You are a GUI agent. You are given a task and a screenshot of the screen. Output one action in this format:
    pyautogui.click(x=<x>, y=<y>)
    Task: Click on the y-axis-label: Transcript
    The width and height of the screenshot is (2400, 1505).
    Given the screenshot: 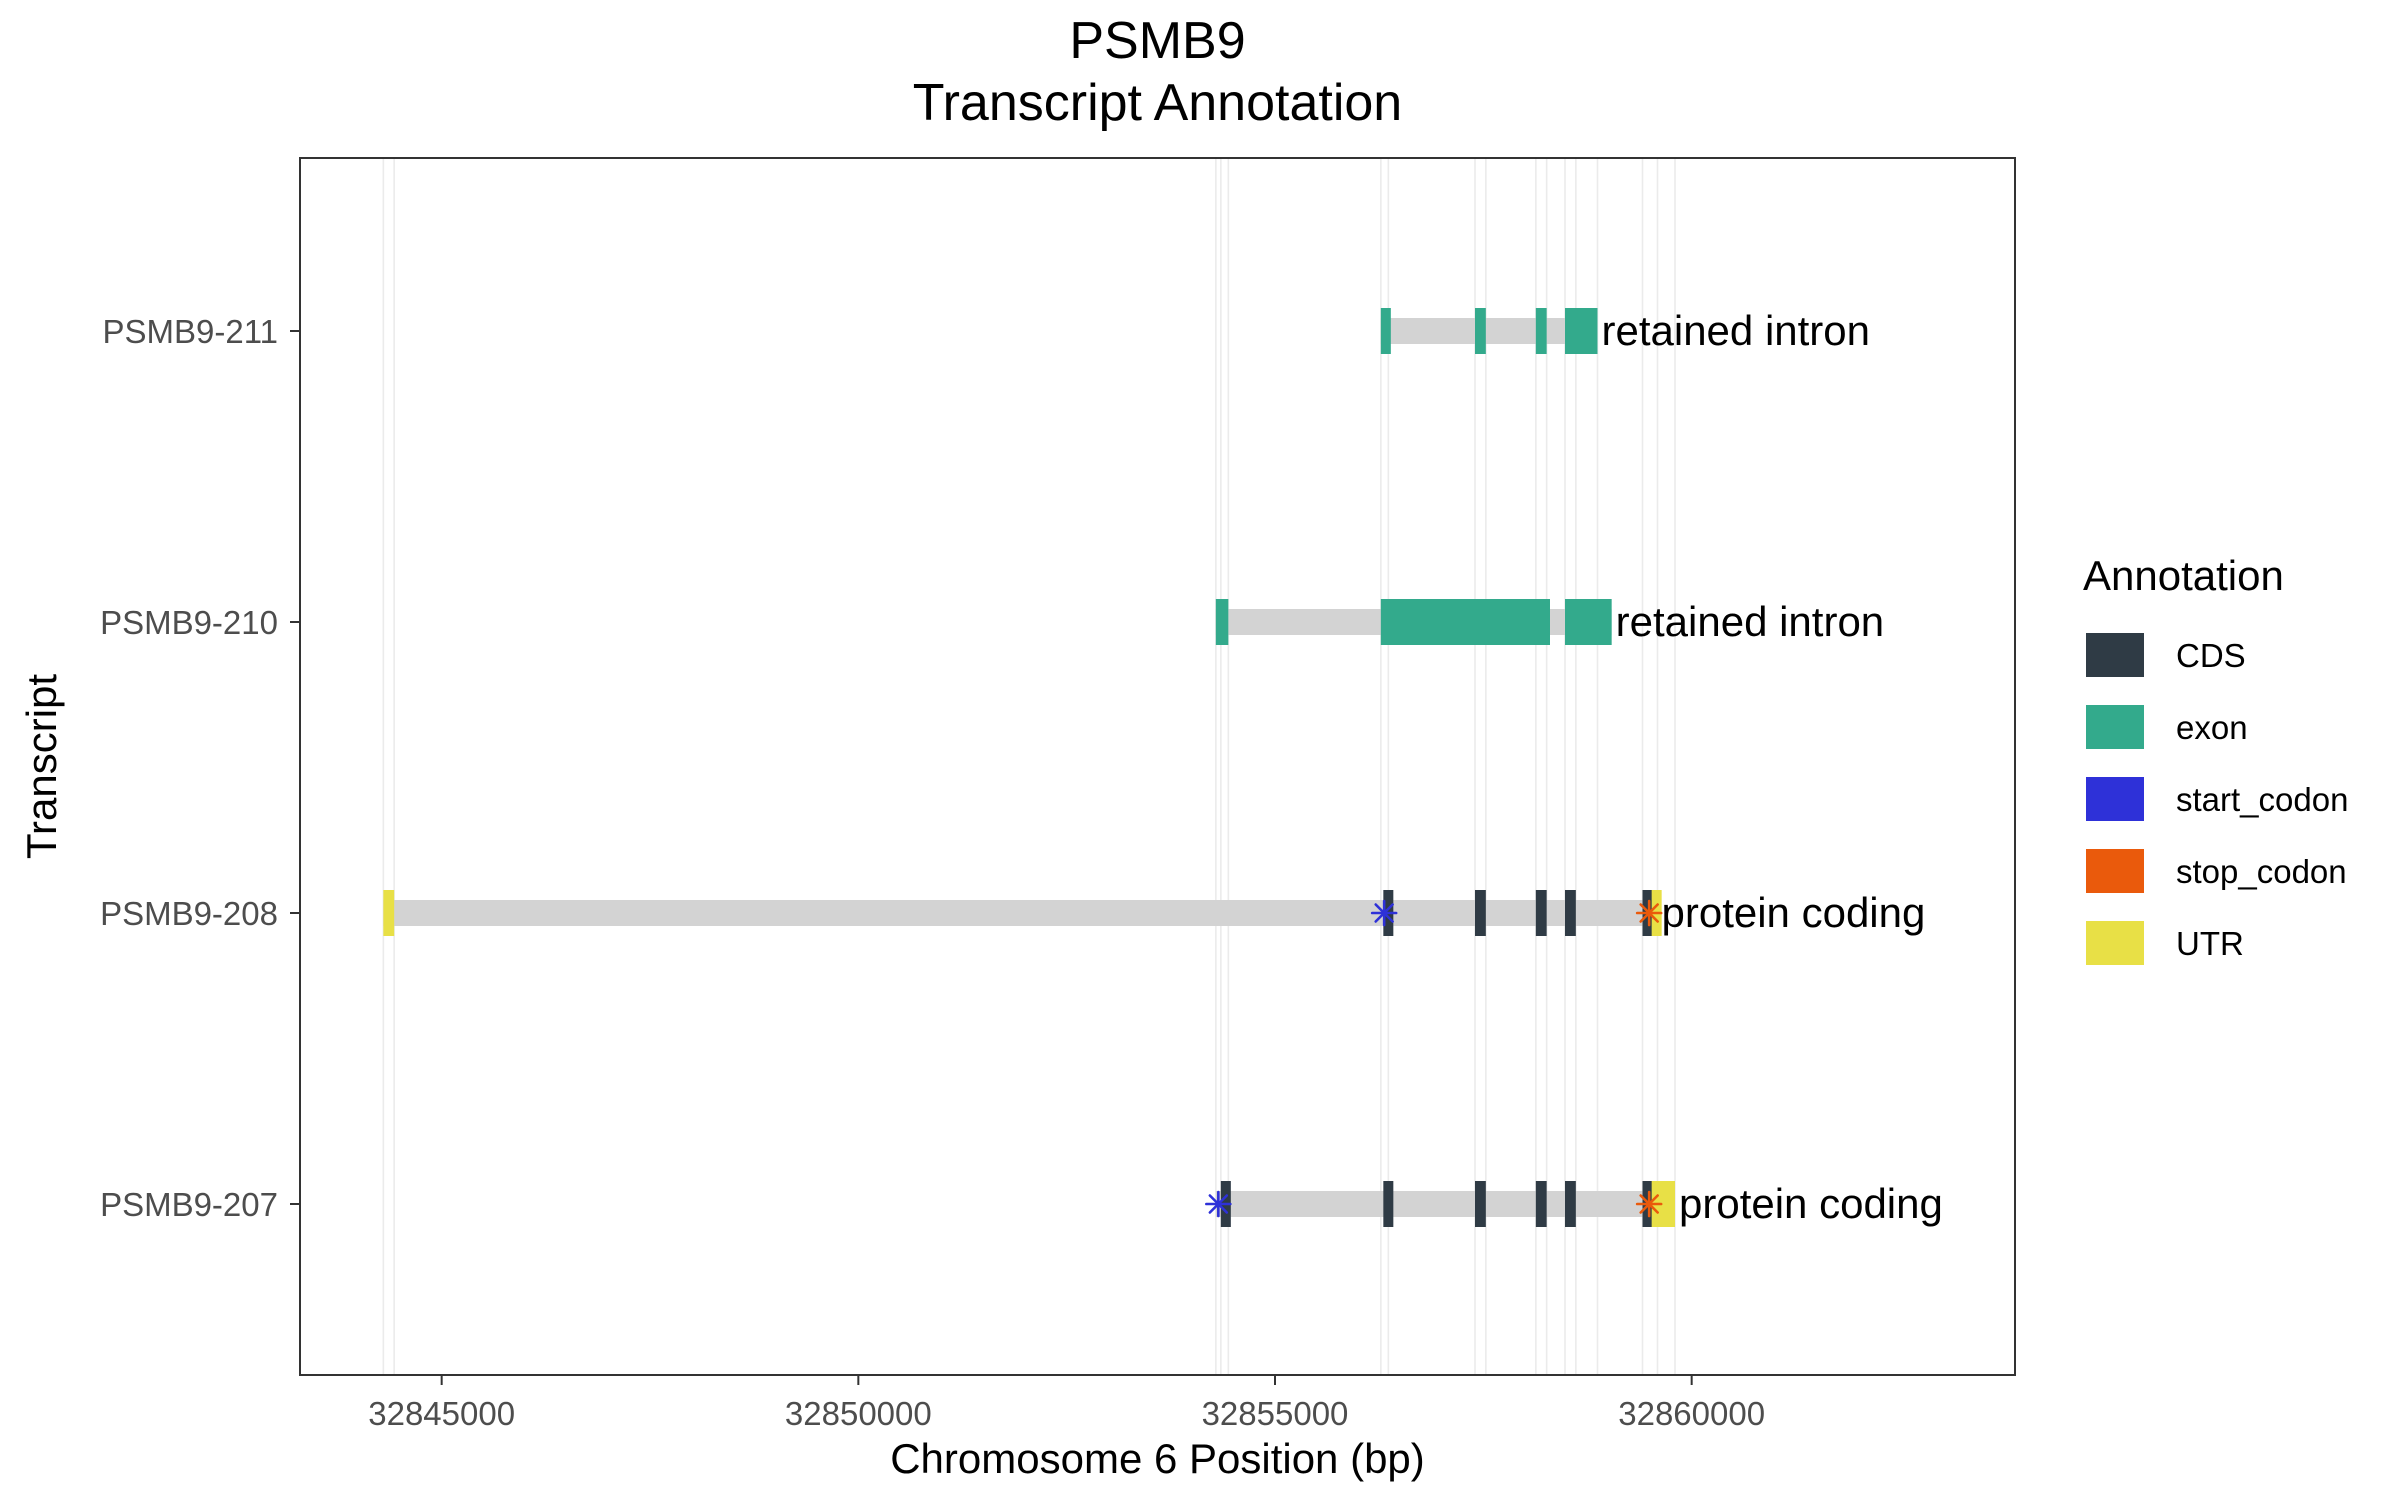 What is the action you would take?
    pyautogui.click(x=41, y=766)
    